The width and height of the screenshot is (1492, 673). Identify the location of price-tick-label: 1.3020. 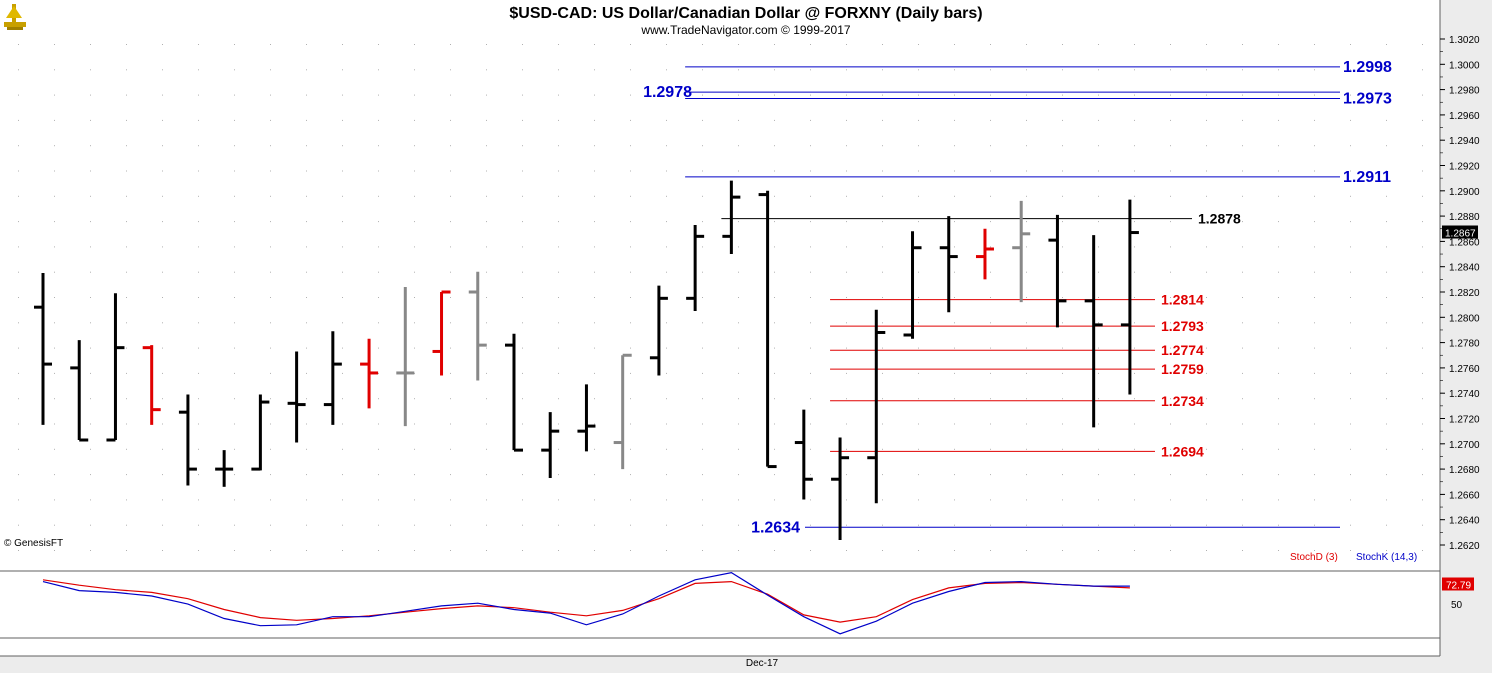
(1464, 40).